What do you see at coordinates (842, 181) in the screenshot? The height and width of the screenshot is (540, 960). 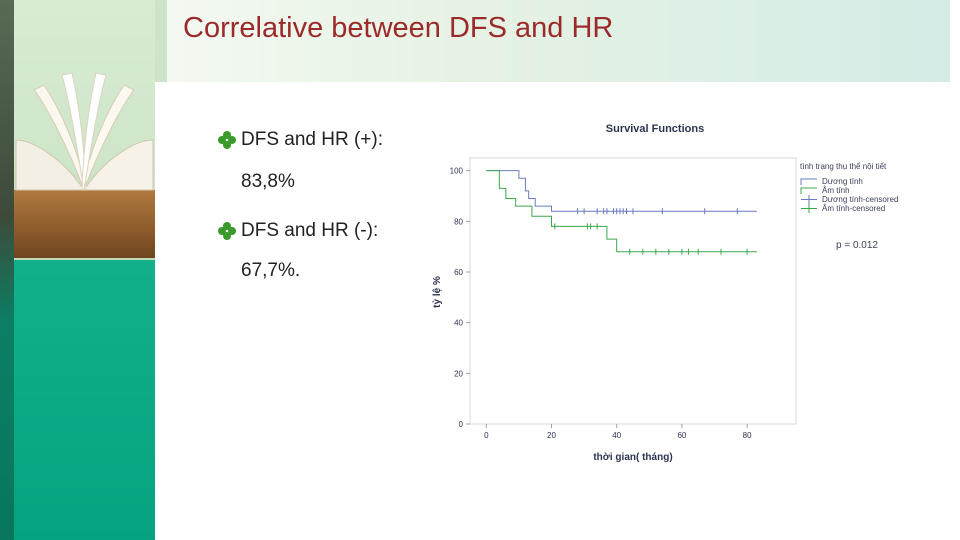 I see `legend-label-positive: Dương tính` at bounding box center [842, 181].